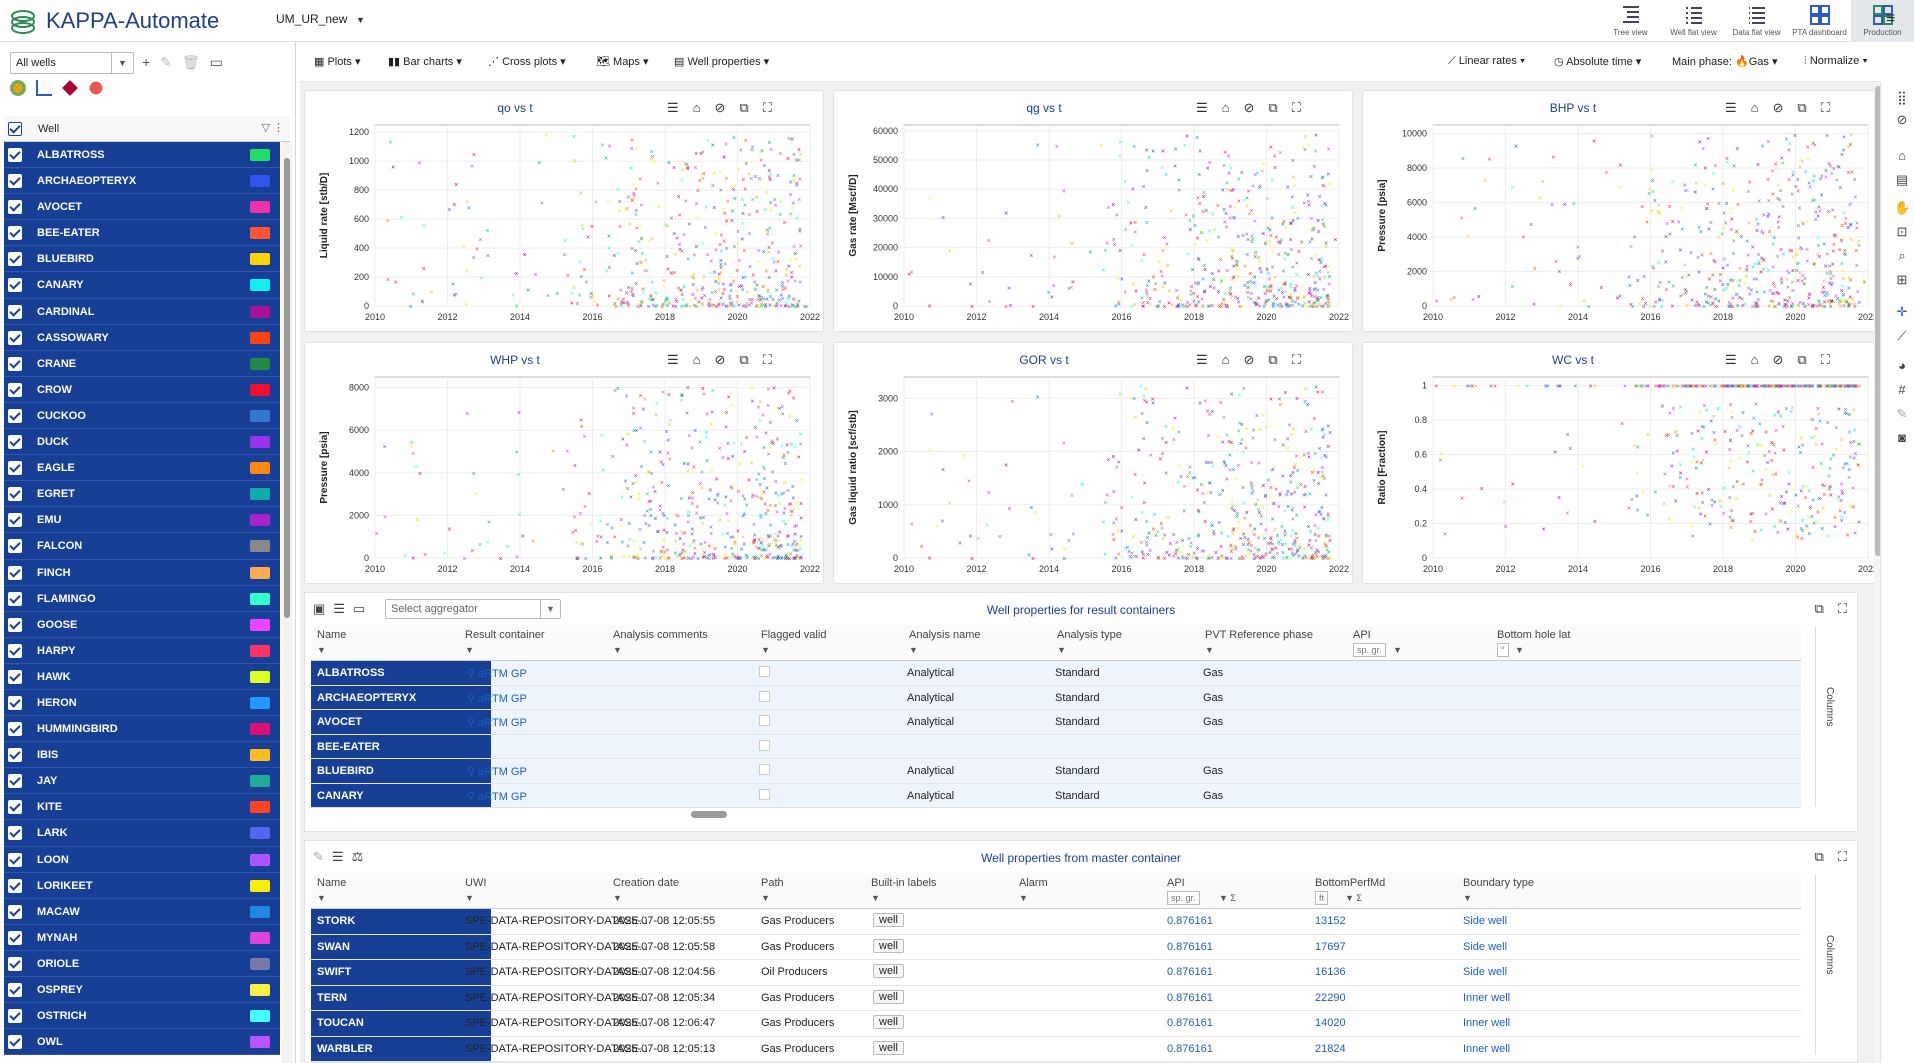  What do you see at coordinates (1902, 97) in the screenshot?
I see `grid-icon: ⣿` at bounding box center [1902, 97].